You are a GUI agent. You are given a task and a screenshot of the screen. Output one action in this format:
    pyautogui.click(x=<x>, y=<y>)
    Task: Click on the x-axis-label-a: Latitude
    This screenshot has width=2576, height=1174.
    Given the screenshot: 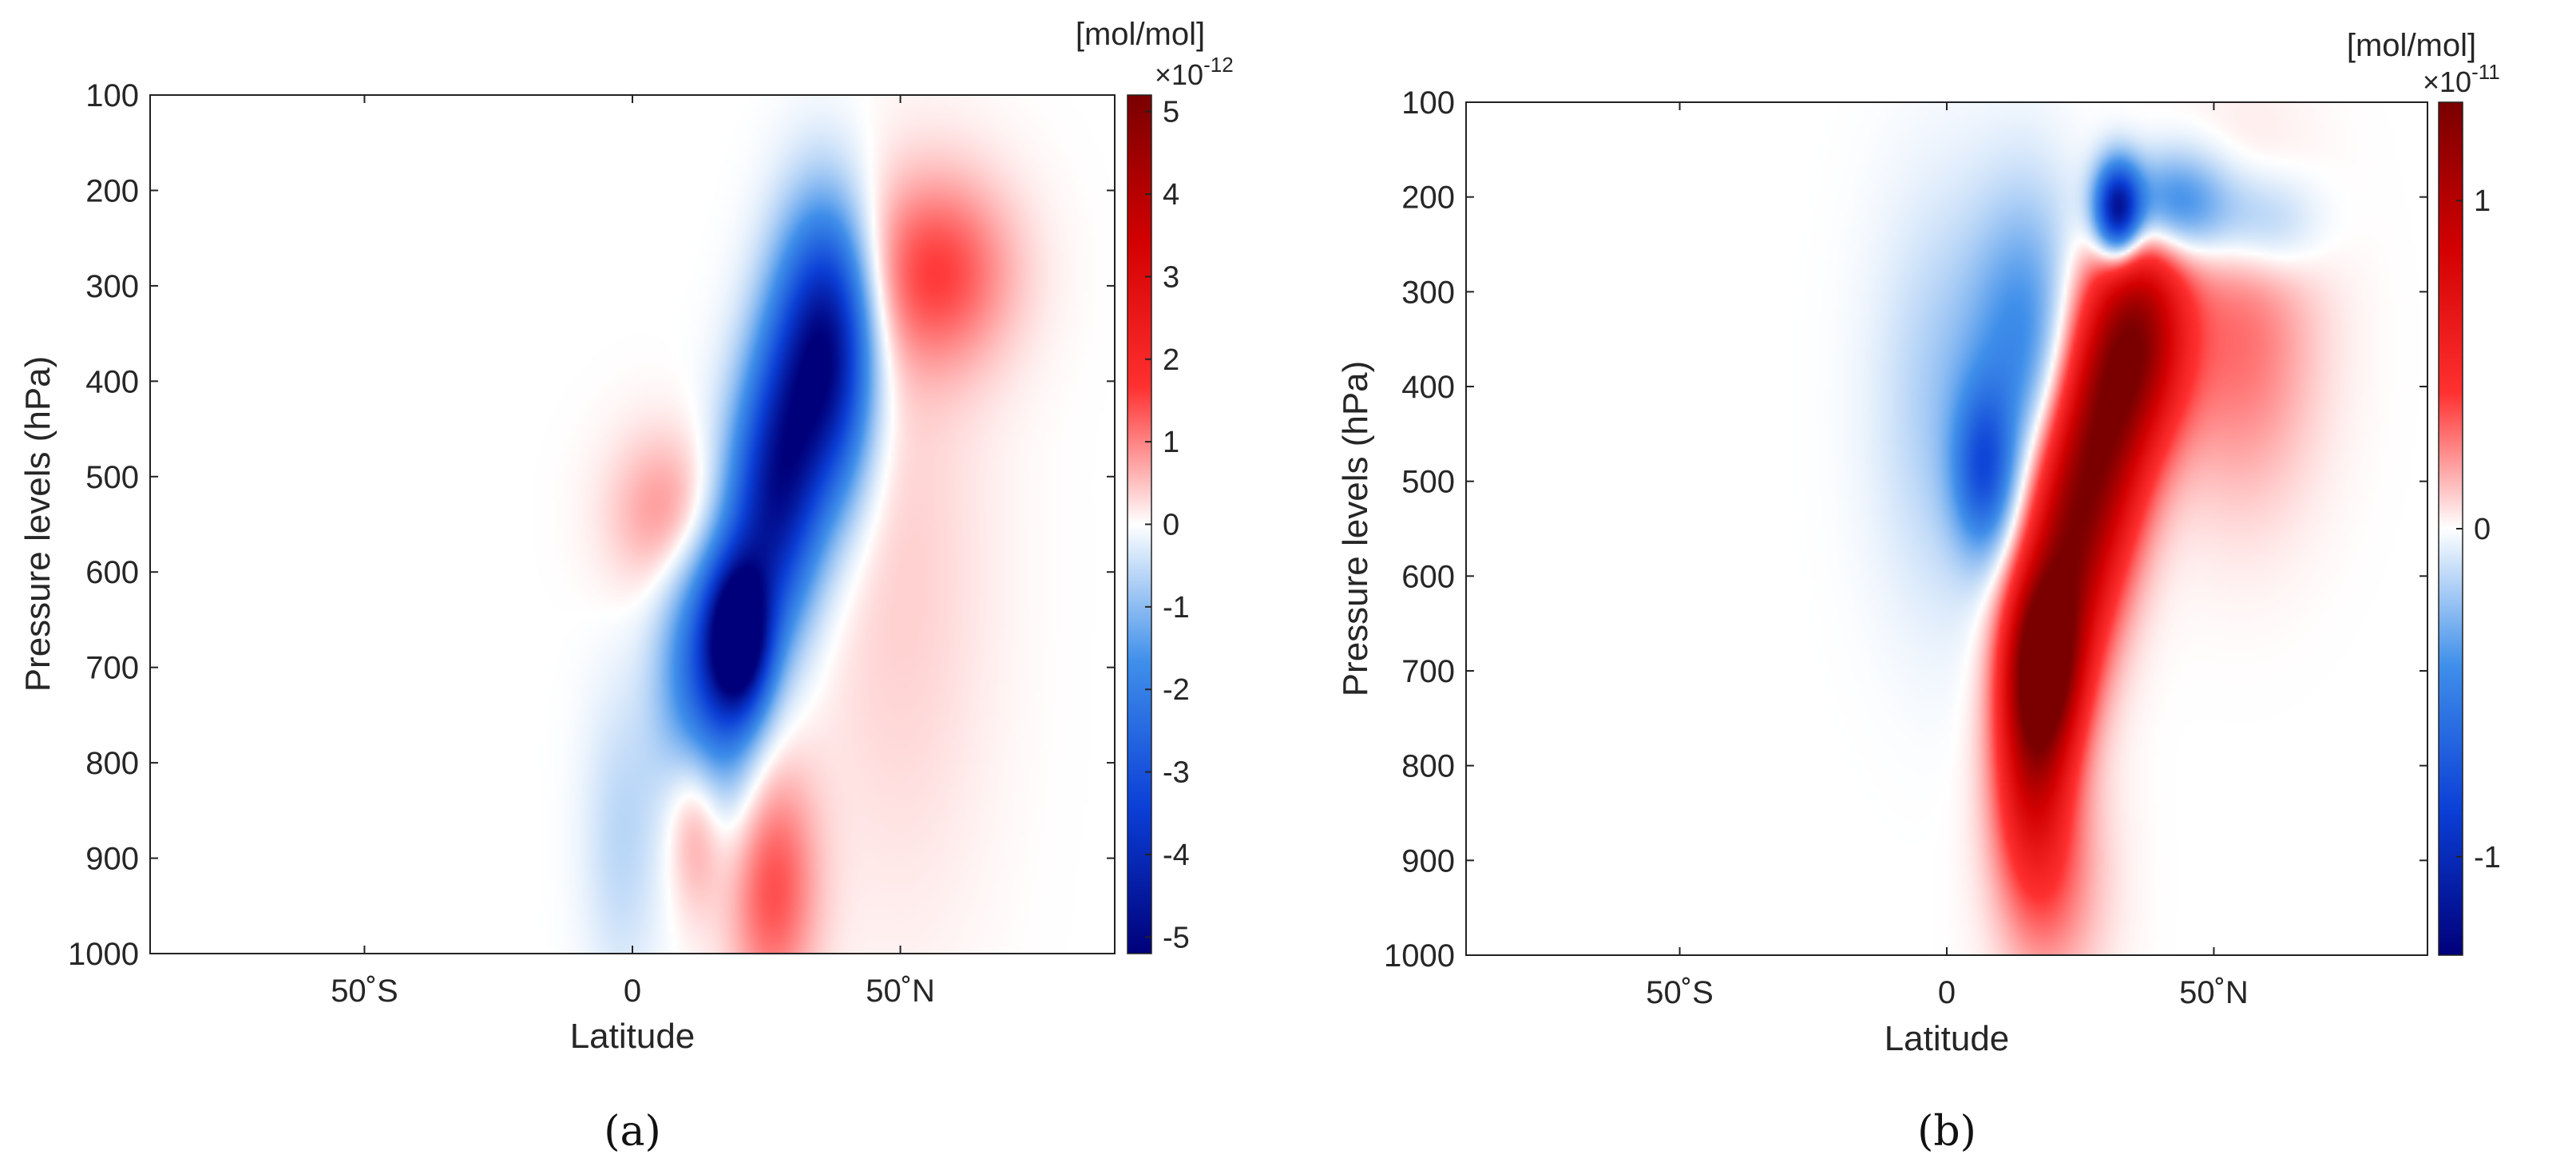 What is the action you would take?
    pyautogui.click(x=633, y=1036)
    